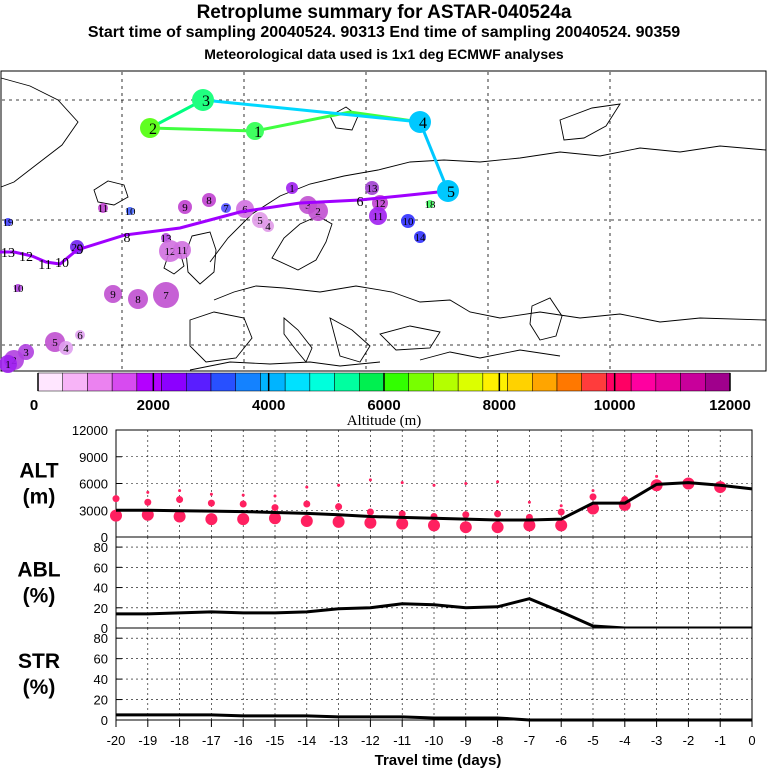  Describe the element at coordinates (625, 740) in the screenshot. I see `xtick-label-17: -4` at that location.